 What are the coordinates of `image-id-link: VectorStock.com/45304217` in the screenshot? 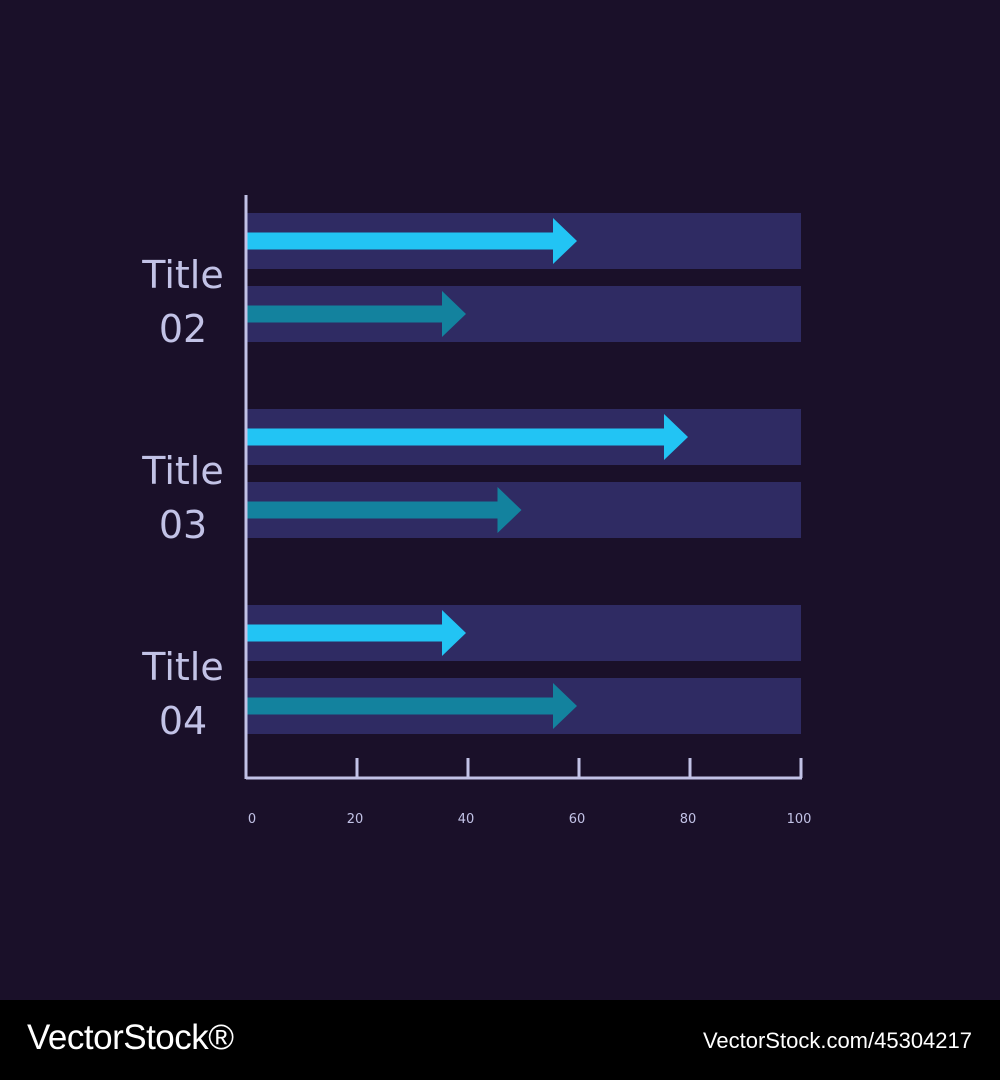 It's located at (837, 1040).